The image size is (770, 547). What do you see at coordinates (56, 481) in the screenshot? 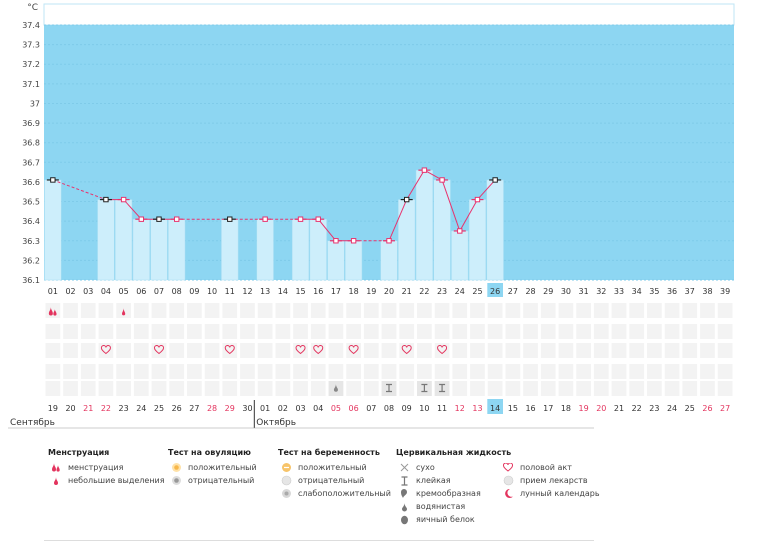
I see `menstruation-light-icon` at bounding box center [56, 481].